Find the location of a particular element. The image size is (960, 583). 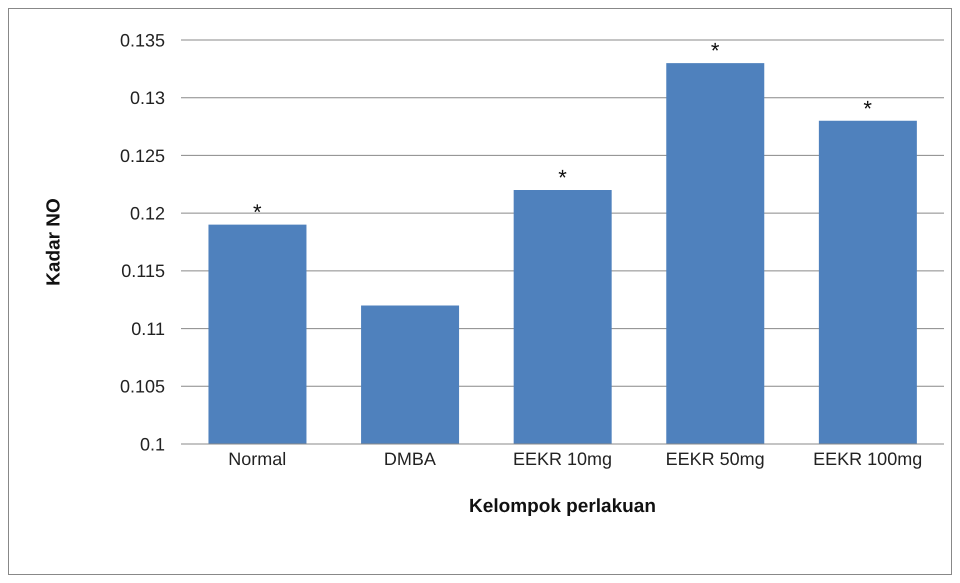

x-tick-label: EEKR 50mg is located at coordinates (715, 458).